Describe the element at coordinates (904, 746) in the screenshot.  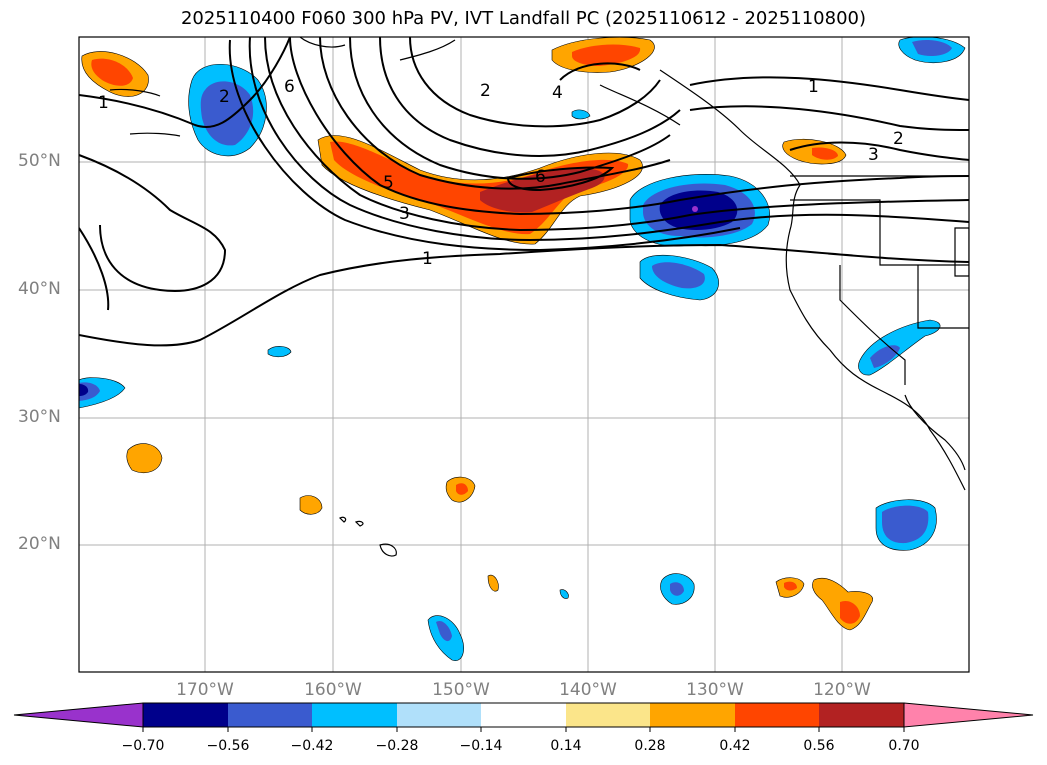
I see `colorbar-tick-label: 0.70` at that location.